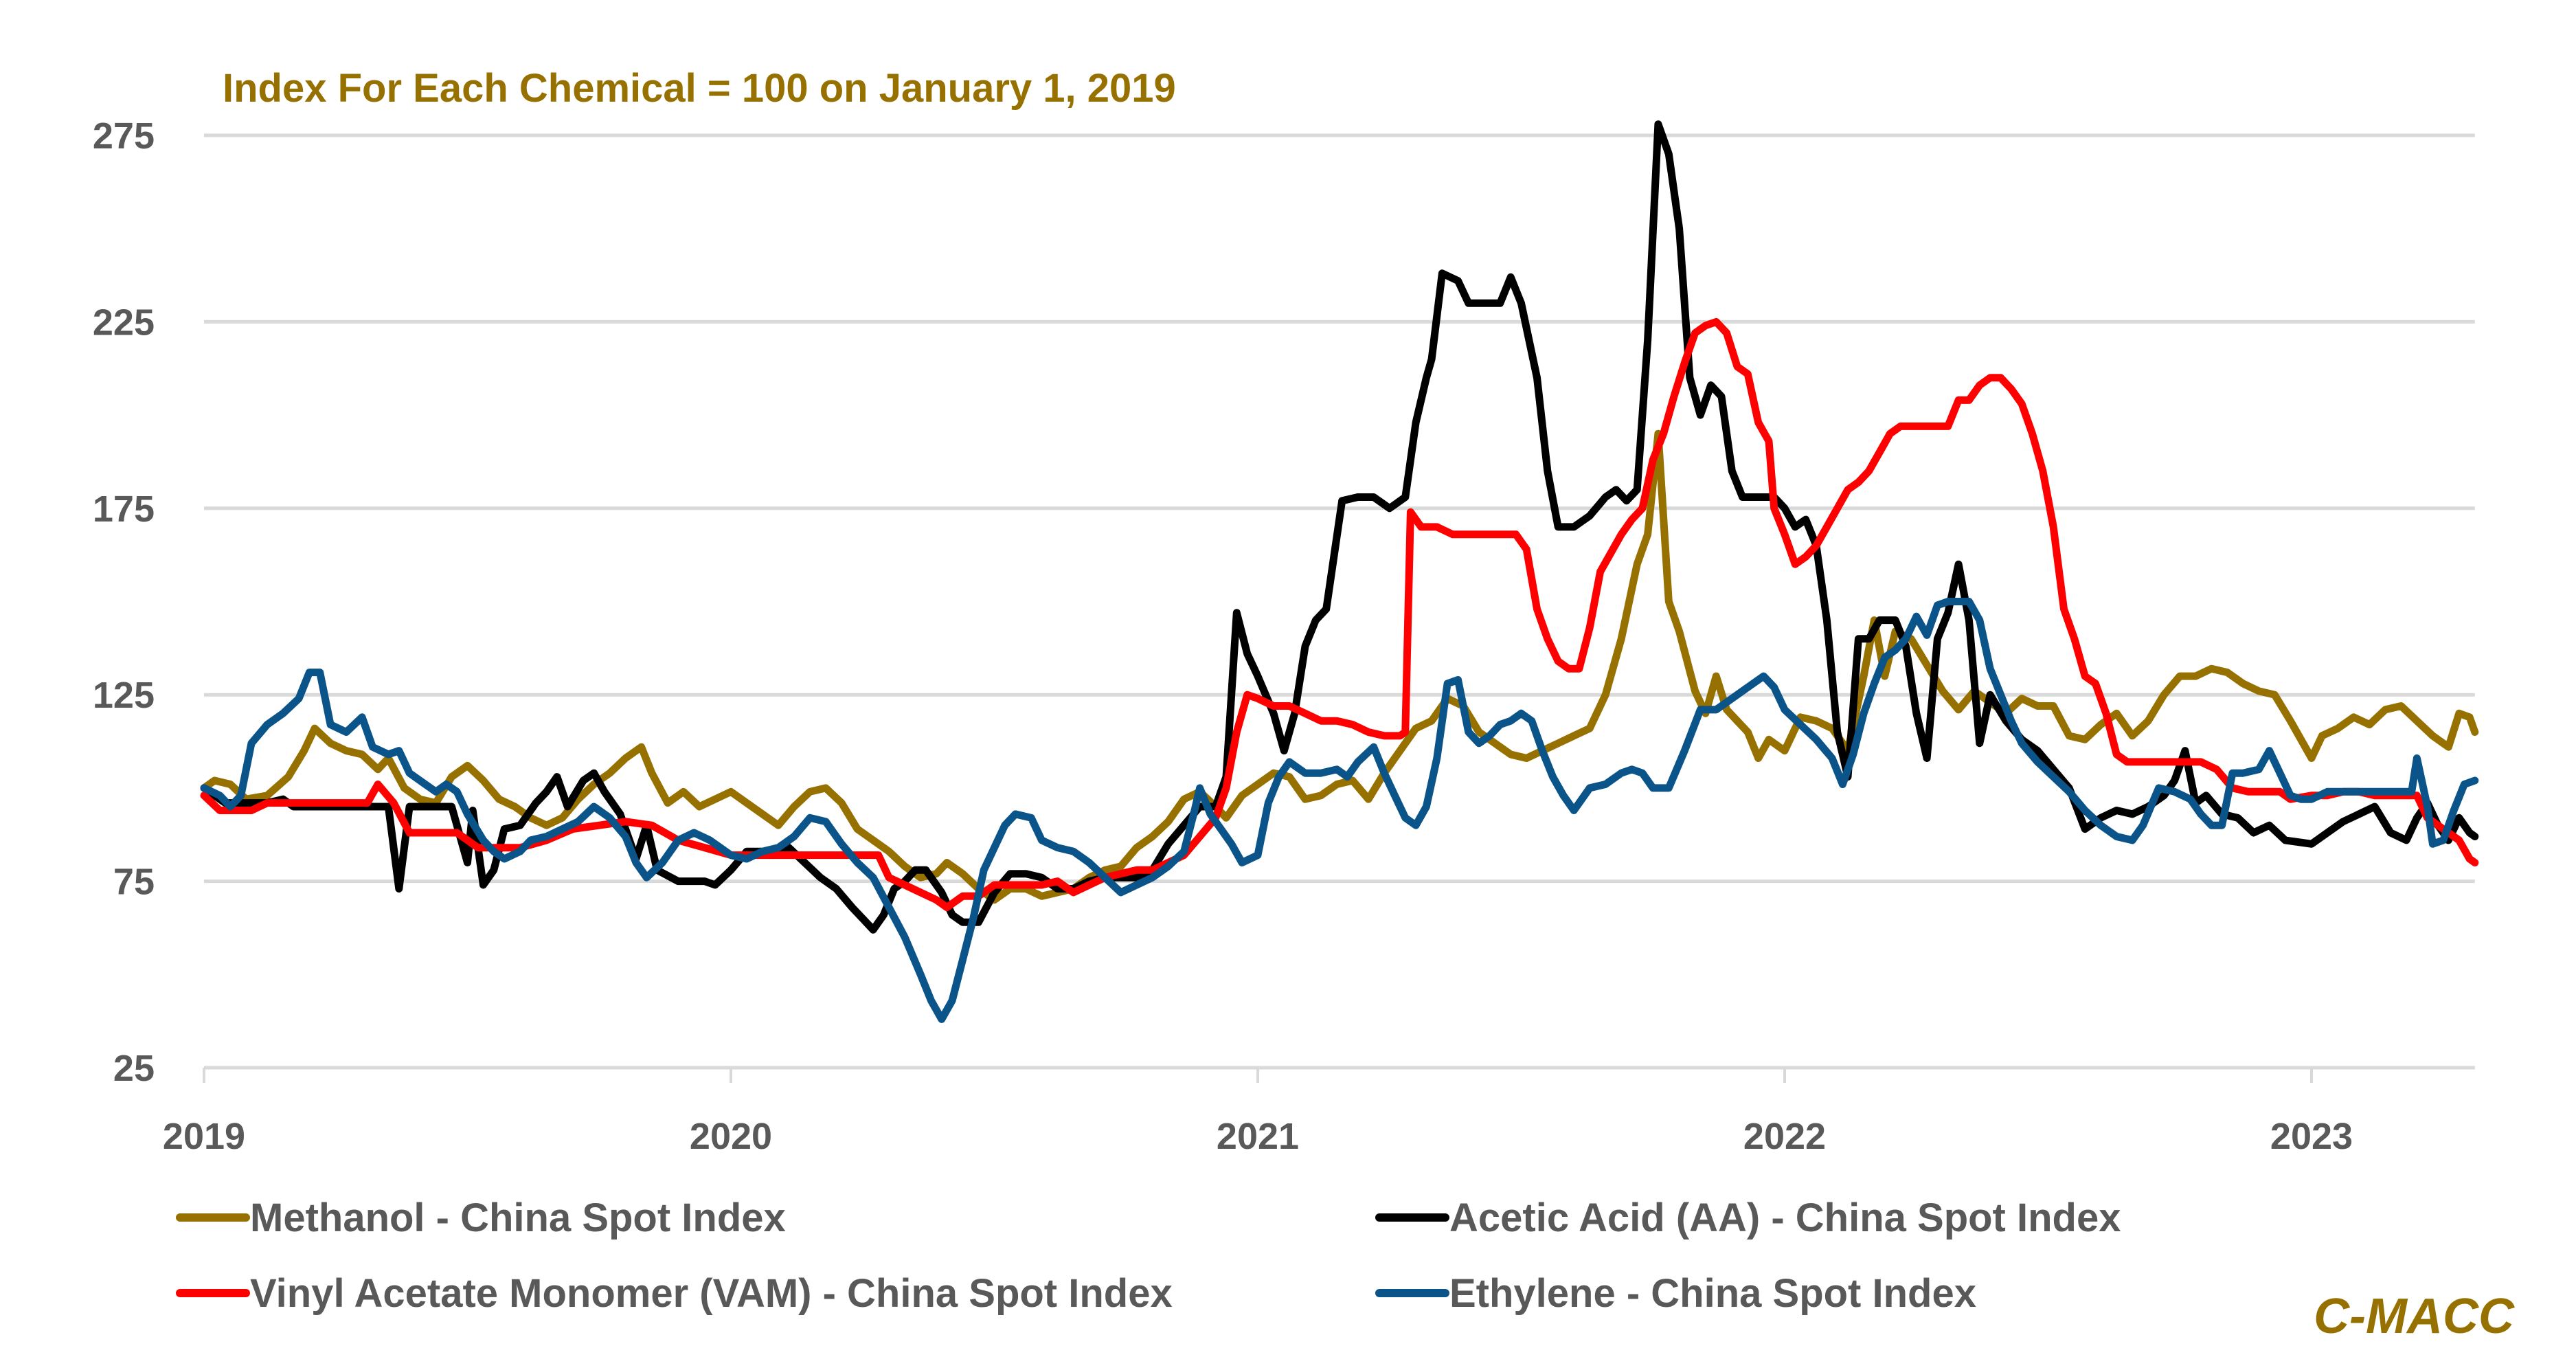  Describe the element at coordinates (124, 695) in the screenshot. I see `y-tick-label: 125` at that location.